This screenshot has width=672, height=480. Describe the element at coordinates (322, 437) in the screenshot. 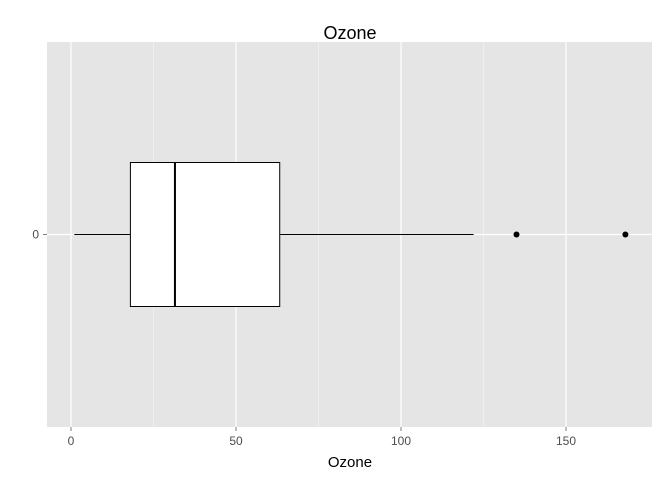

I see `x-axis-ticks: 0 50 100 150` at that location.